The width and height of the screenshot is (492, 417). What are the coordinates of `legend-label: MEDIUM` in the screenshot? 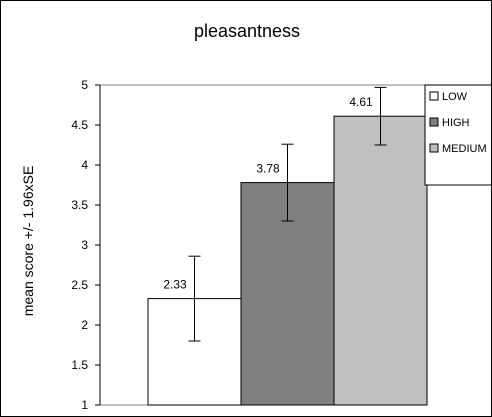 It's located at (464, 149).